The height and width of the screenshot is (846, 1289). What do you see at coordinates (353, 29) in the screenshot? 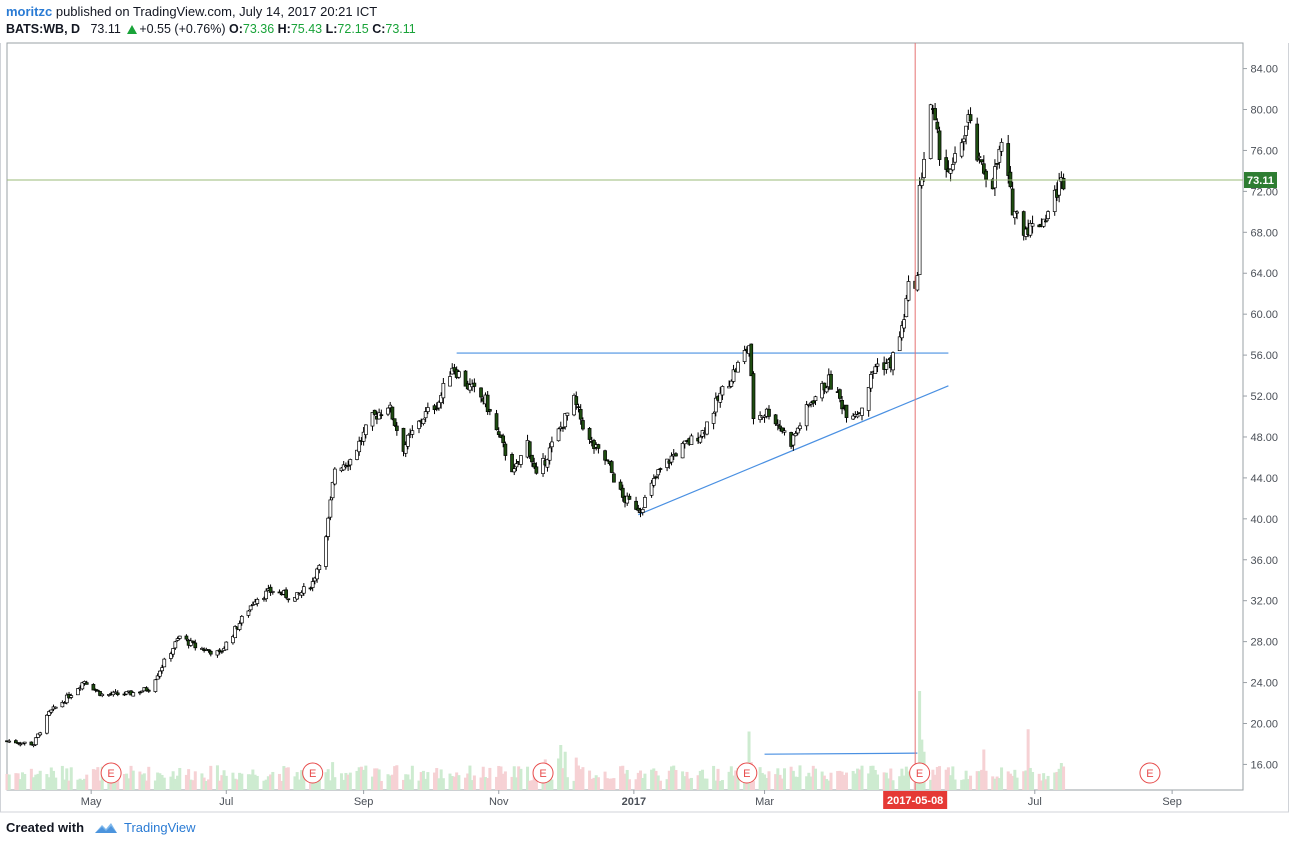
I see `low-value: 72.15` at bounding box center [353, 29].